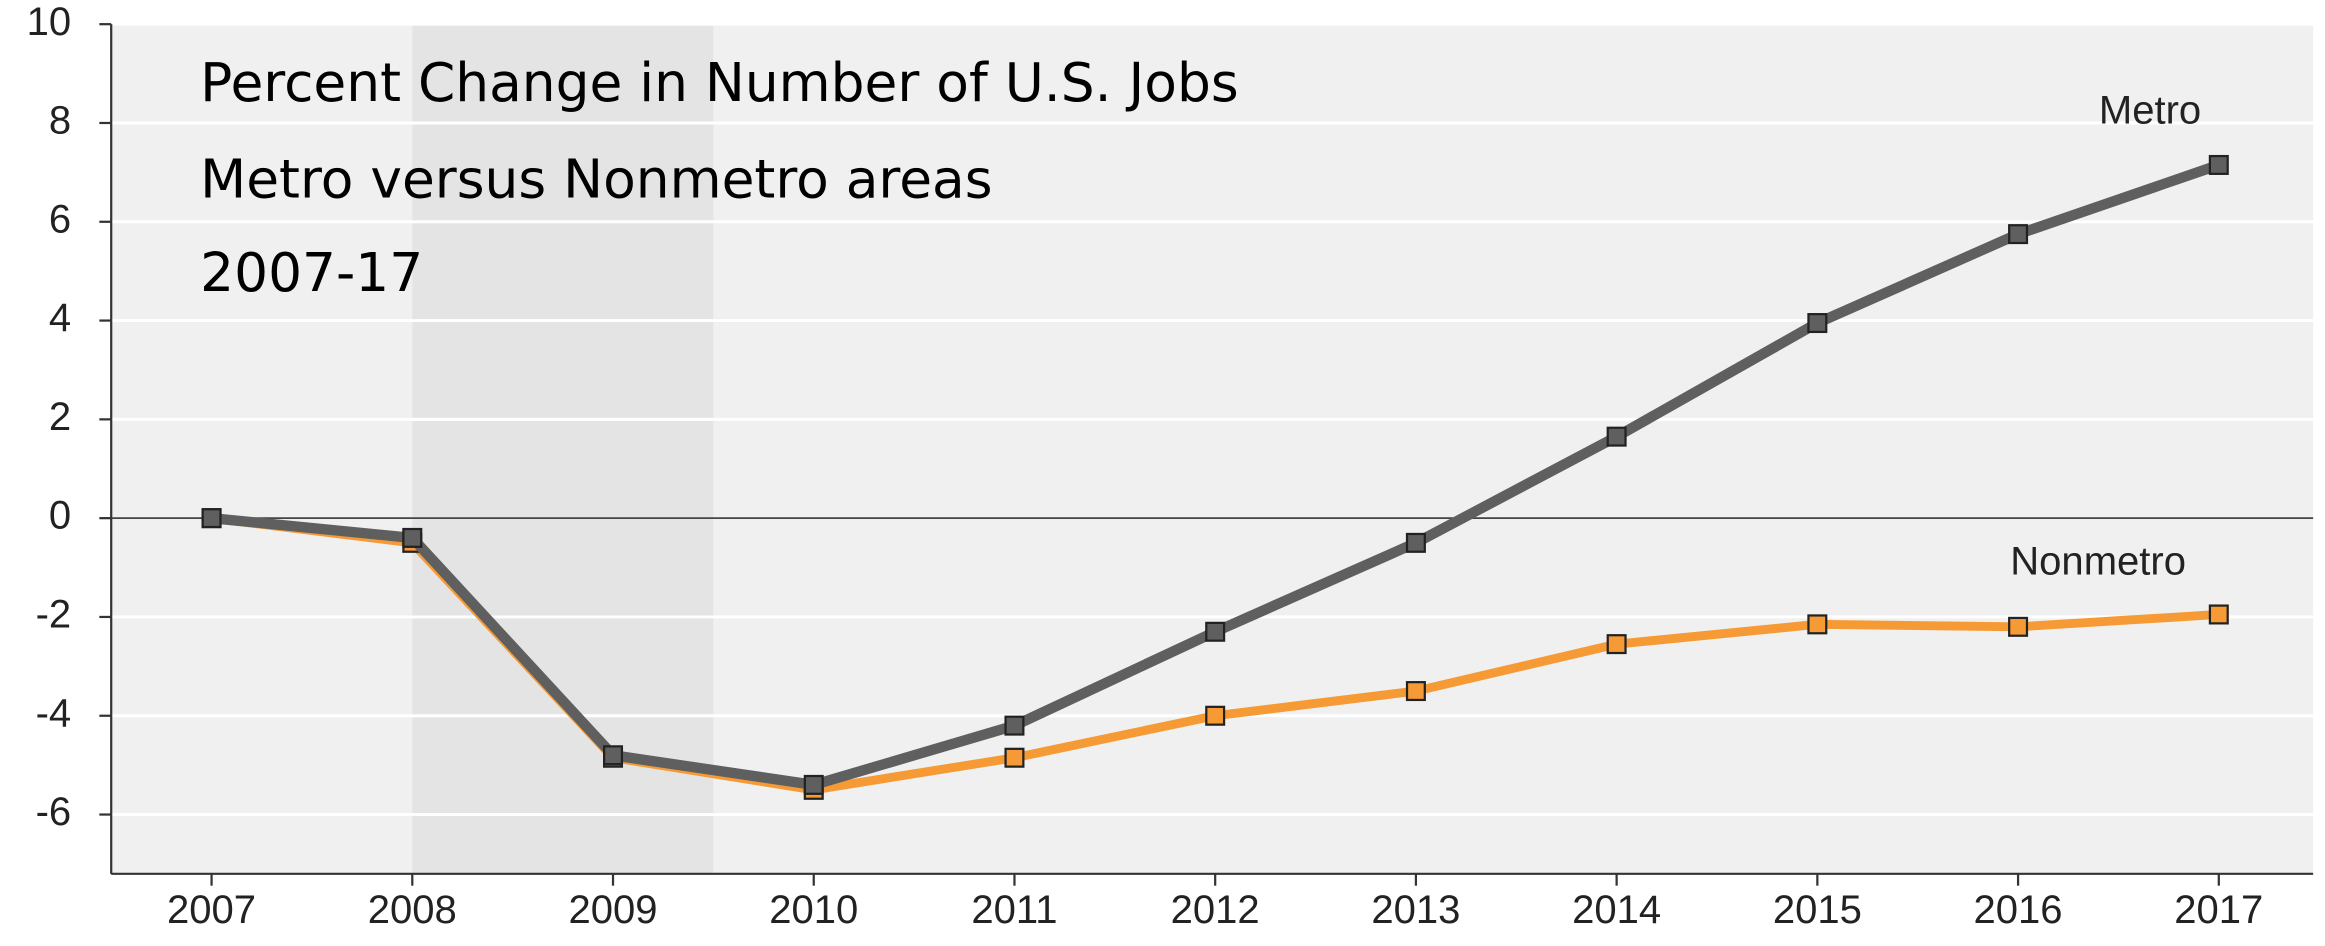 The image size is (2325, 946). I want to click on x-tick-label: 2015, so click(1817, 910).